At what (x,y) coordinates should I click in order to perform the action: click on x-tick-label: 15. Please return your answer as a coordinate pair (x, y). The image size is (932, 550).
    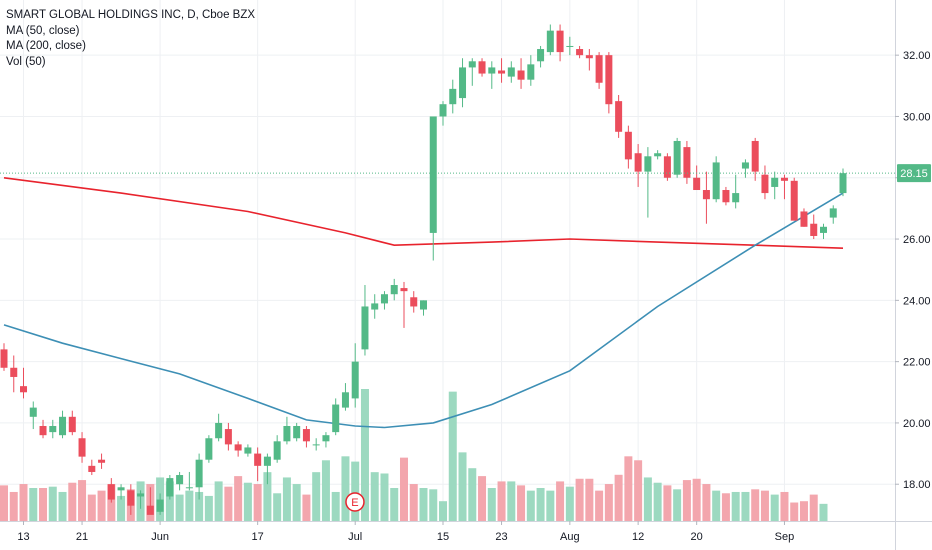
    Looking at the image, I should click on (443, 537).